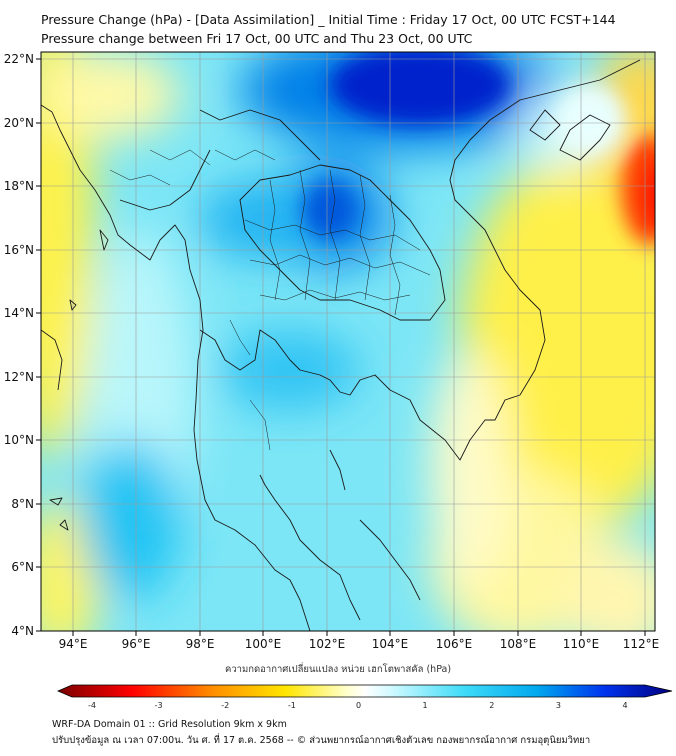 This screenshot has width=676, height=756. Describe the element at coordinates (390, 644) in the screenshot. I see `lon-label: 104°E` at that location.